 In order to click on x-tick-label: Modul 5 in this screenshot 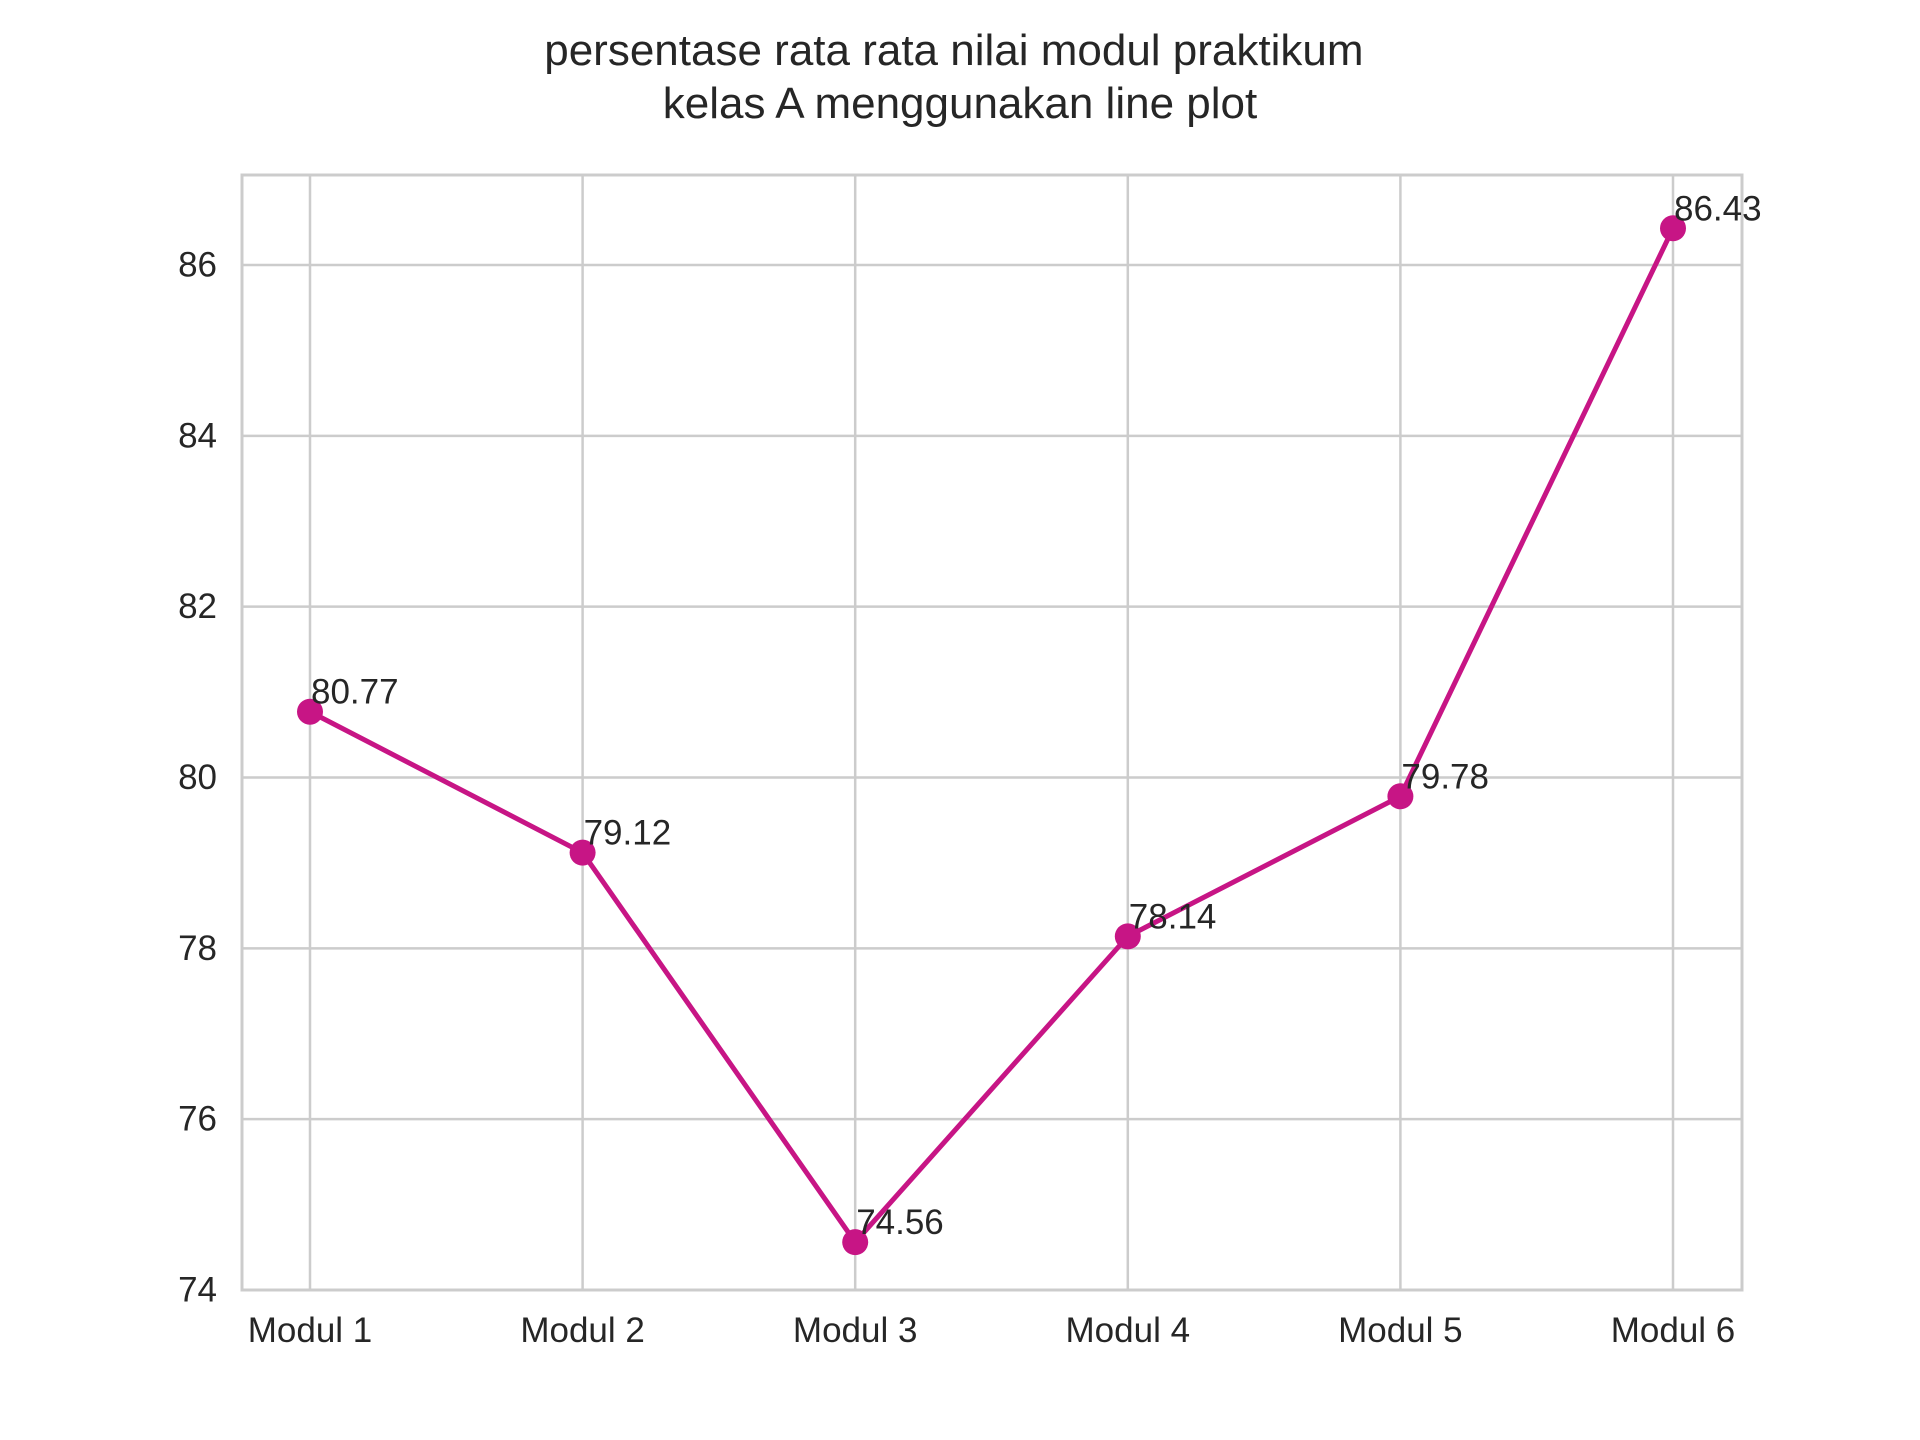, I will do `click(1400, 1330)`.